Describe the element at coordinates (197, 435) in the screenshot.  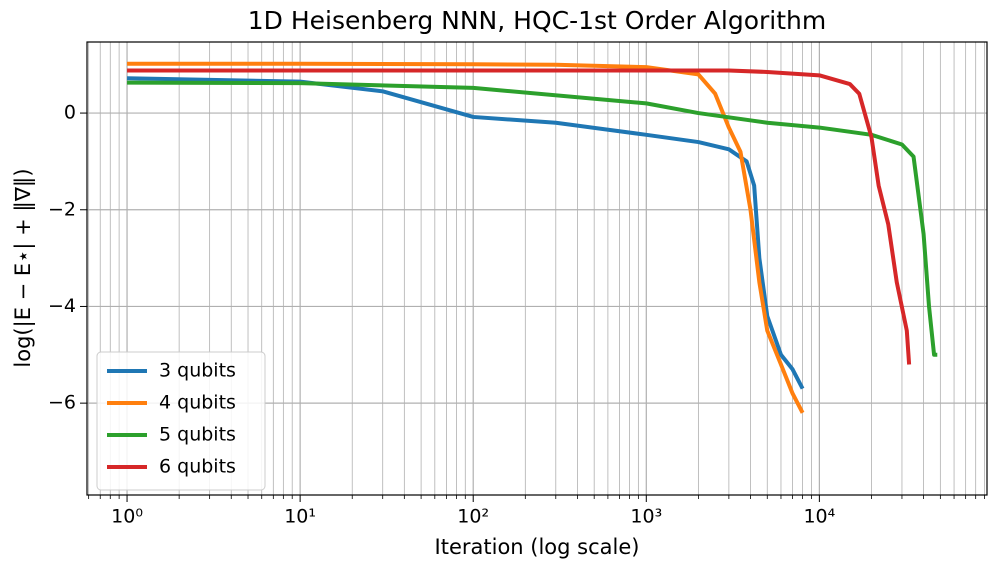
I see `legend-label: 5 qubits` at that location.